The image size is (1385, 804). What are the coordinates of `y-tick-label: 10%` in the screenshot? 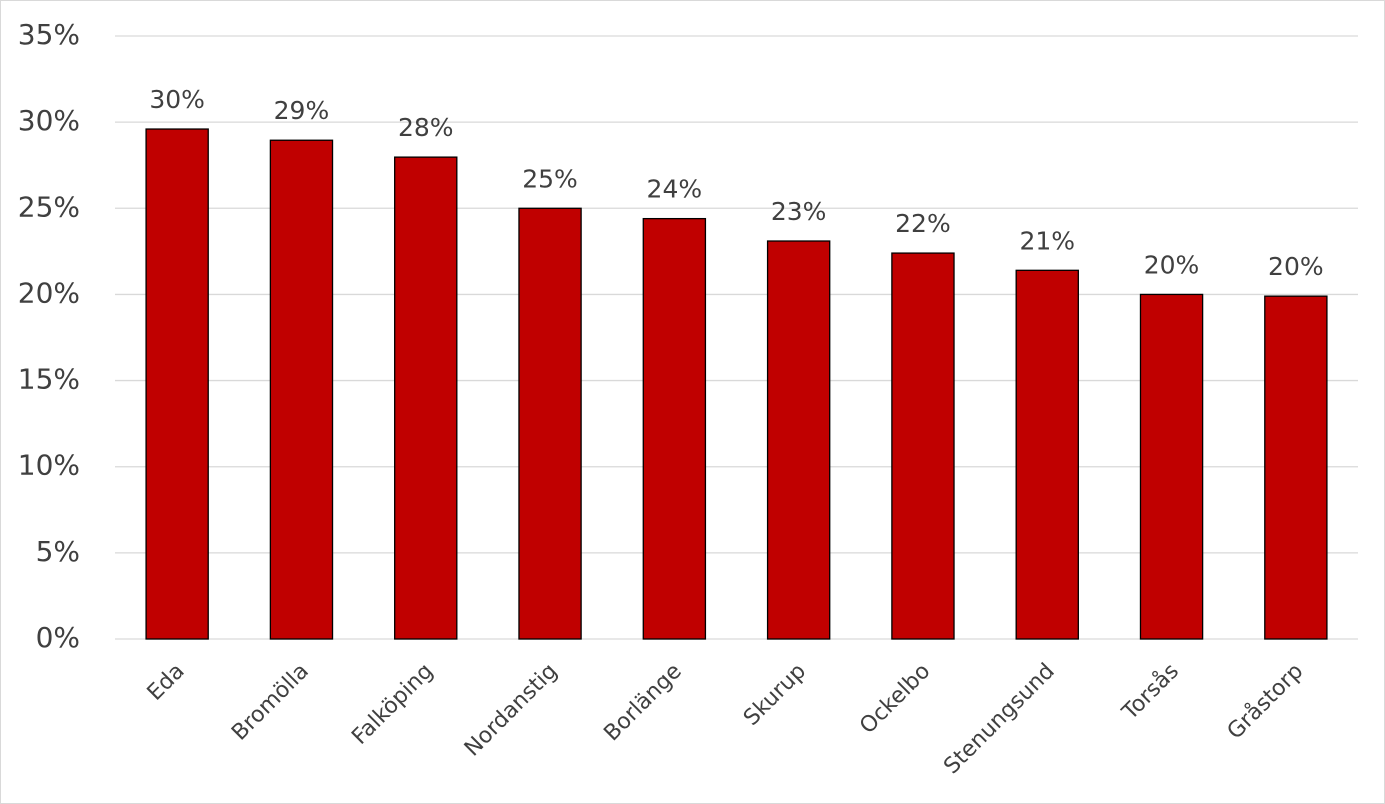 It's located at (49, 465).